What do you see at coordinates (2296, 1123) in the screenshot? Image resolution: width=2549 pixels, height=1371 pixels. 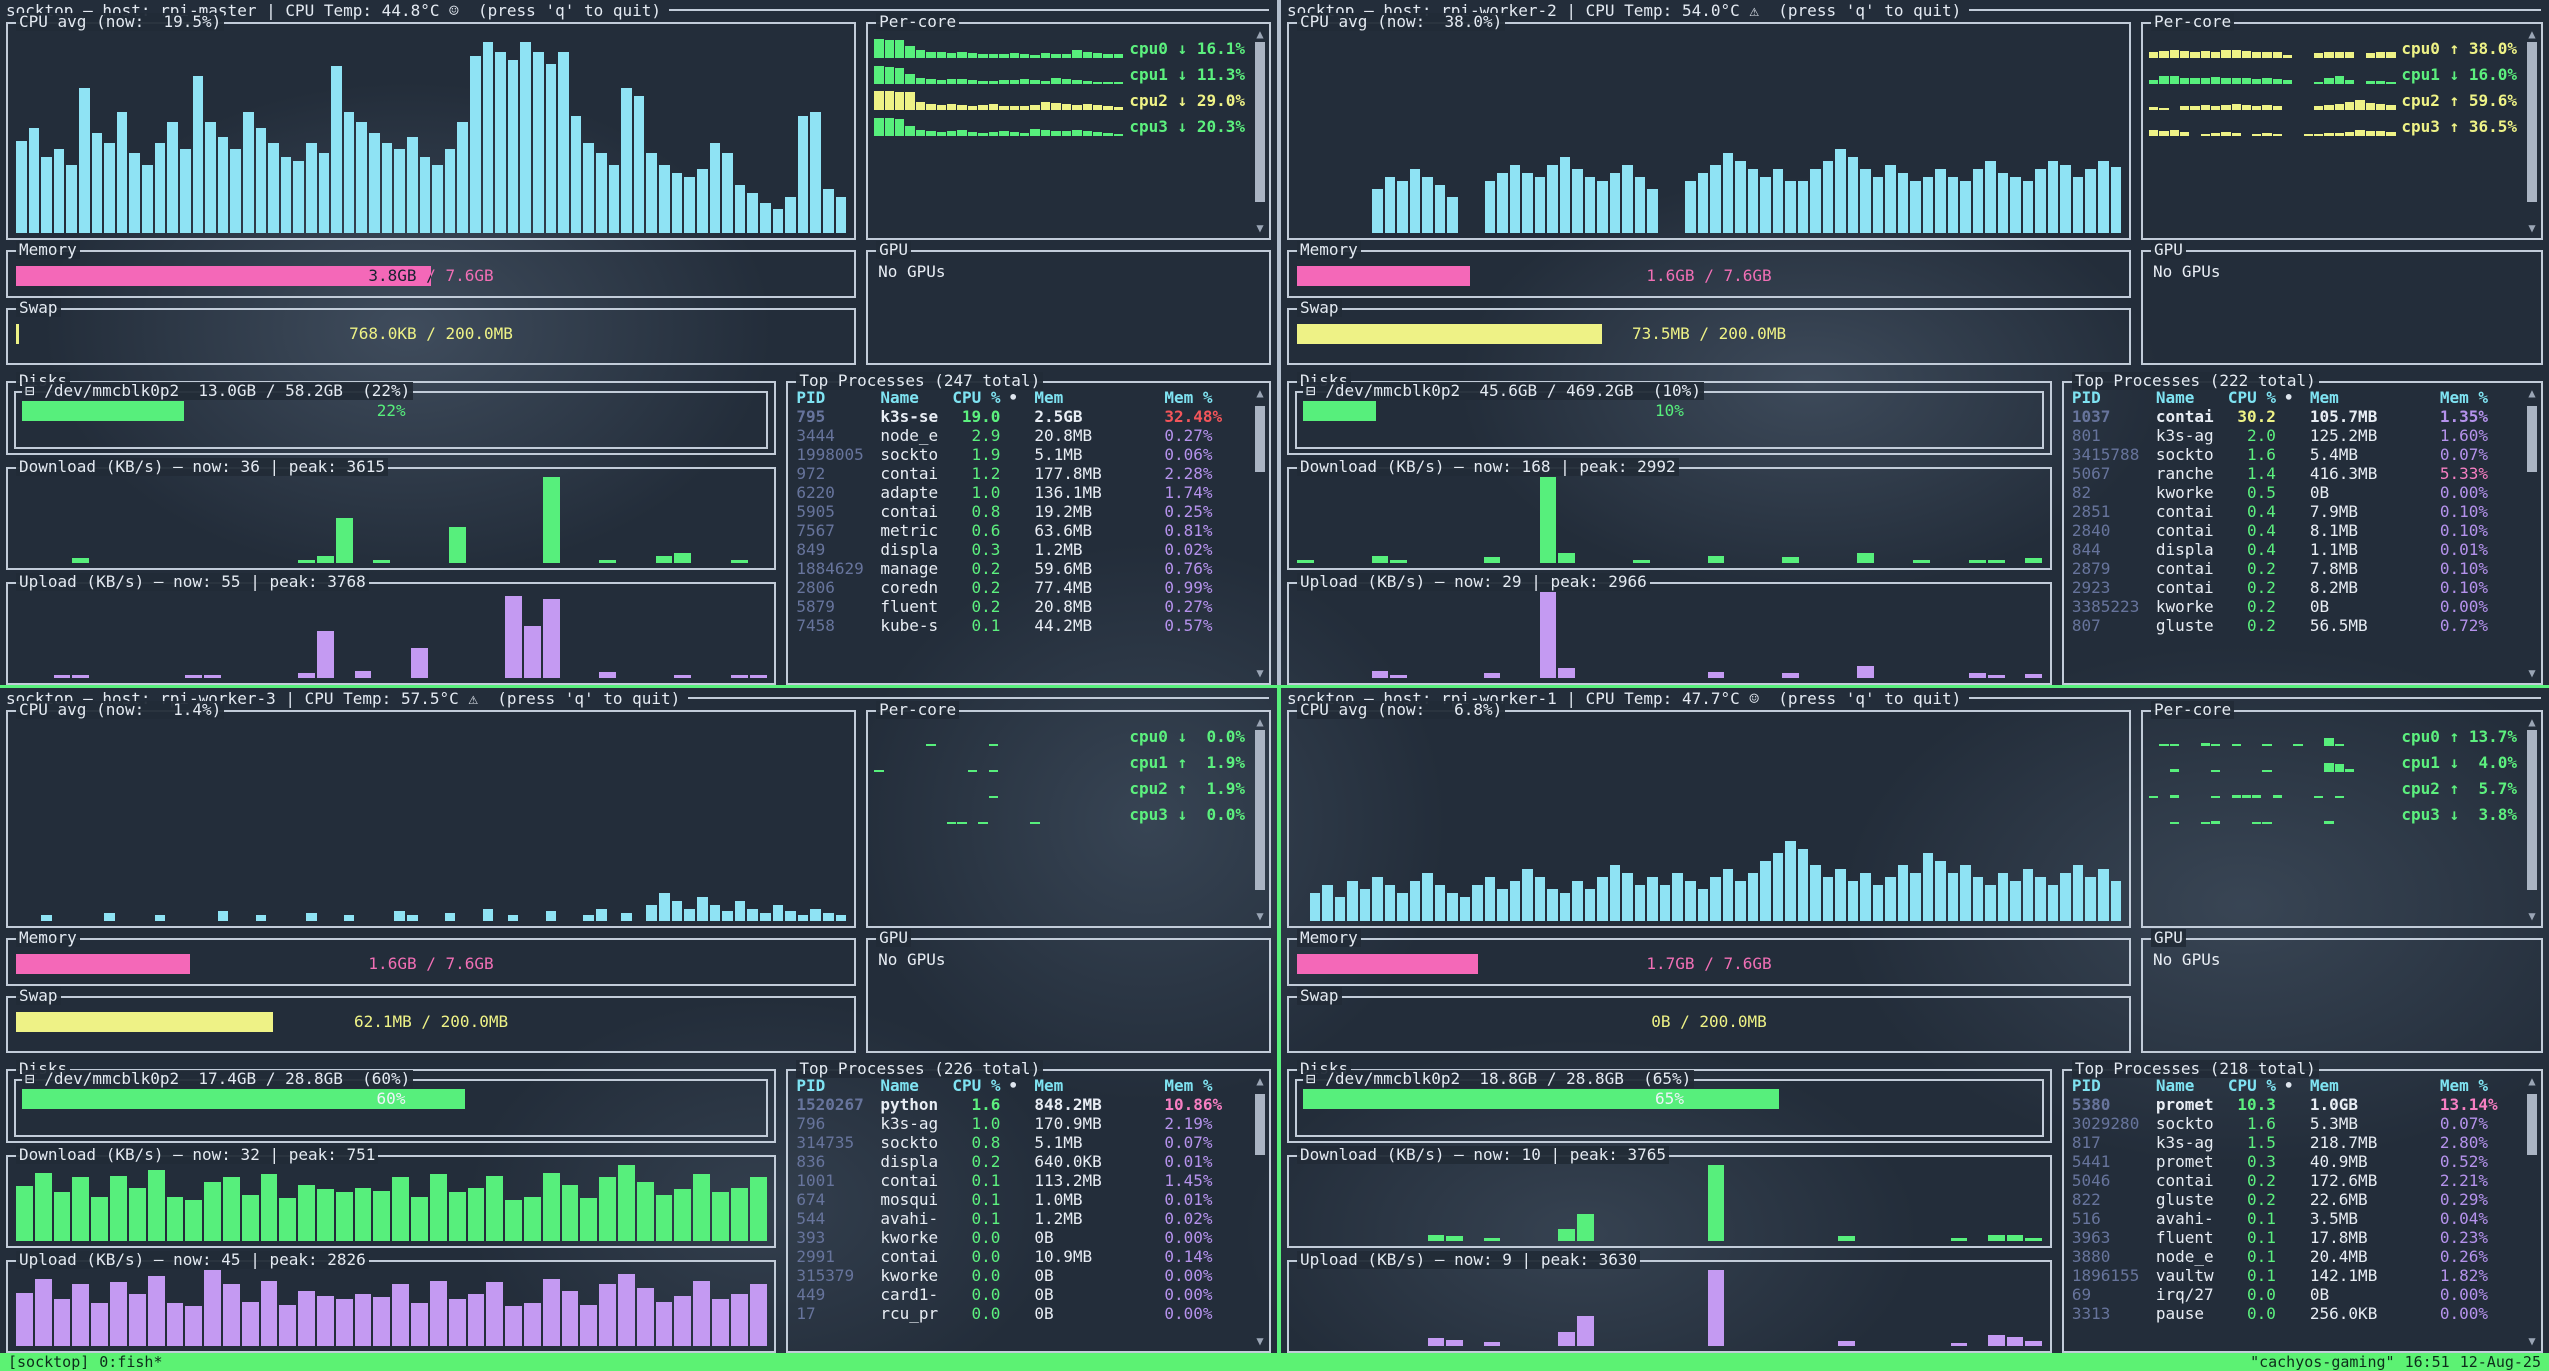 I see `process-row: 3029280 sockto 1.6 5.3MB 0.07%` at bounding box center [2296, 1123].